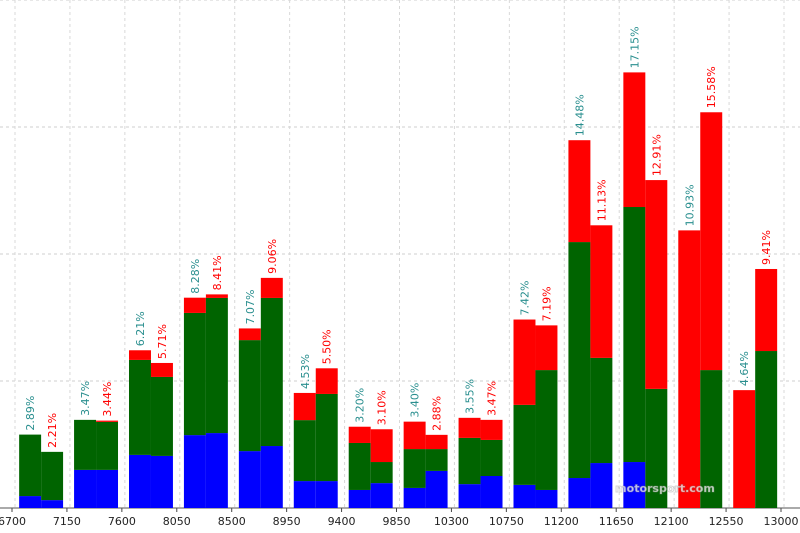 The image size is (800, 533). What do you see at coordinates (579, 115) in the screenshot?
I see `value-label: 14.48%` at bounding box center [579, 115].